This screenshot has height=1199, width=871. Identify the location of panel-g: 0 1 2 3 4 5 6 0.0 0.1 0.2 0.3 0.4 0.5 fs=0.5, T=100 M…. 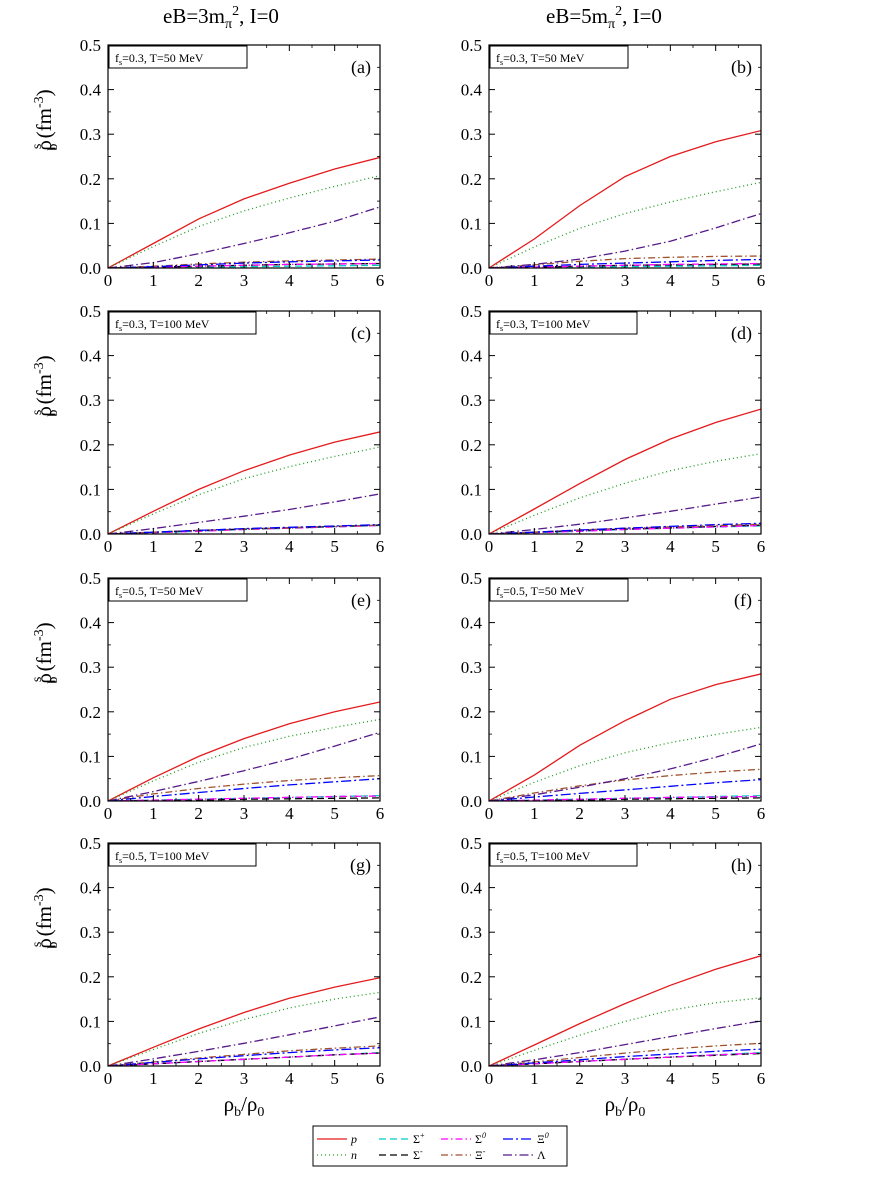
(207, 977).